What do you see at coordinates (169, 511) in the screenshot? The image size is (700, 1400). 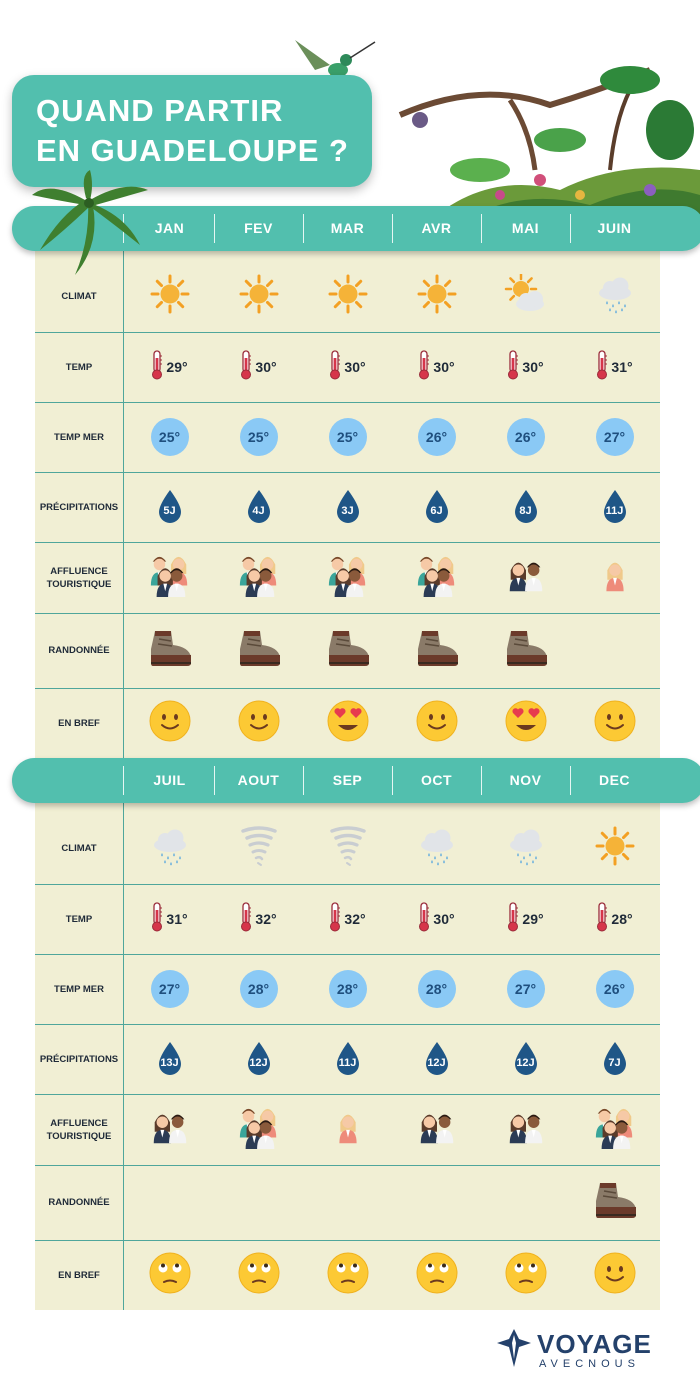 I see `rain-days: 5J` at bounding box center [169, 511].